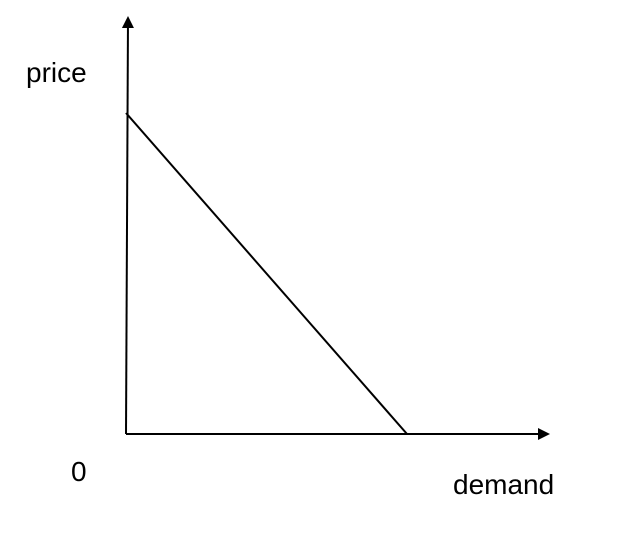 The height and width of the screenshot is (533, 628). What do you see at coordinates (56, 72) in the screenshot?
I see `y-axis-label: price` at bounding box center [56, 72].